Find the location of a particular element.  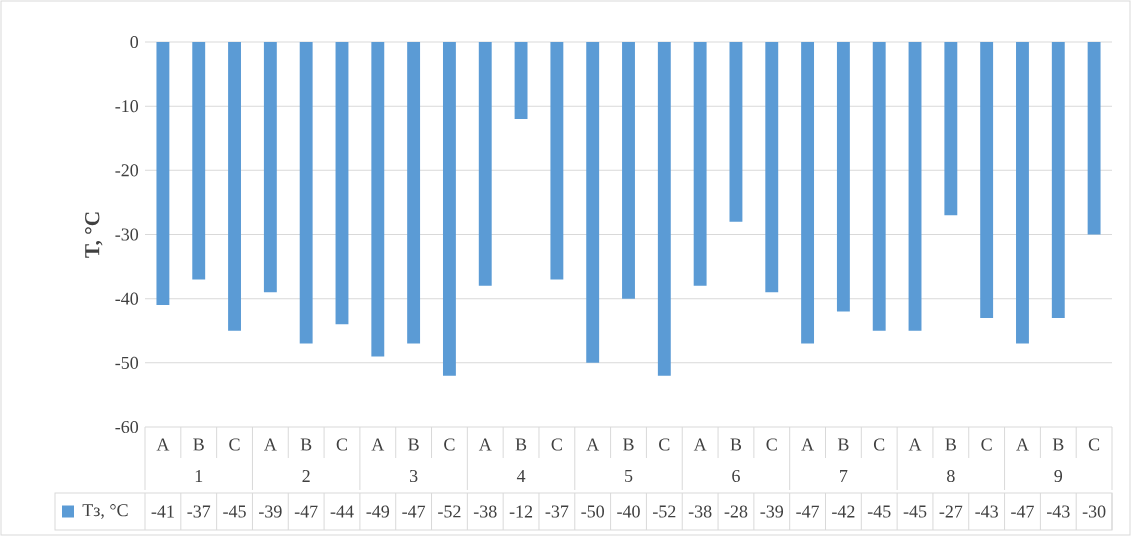

text: 5 is located at coordinates (629, 476).